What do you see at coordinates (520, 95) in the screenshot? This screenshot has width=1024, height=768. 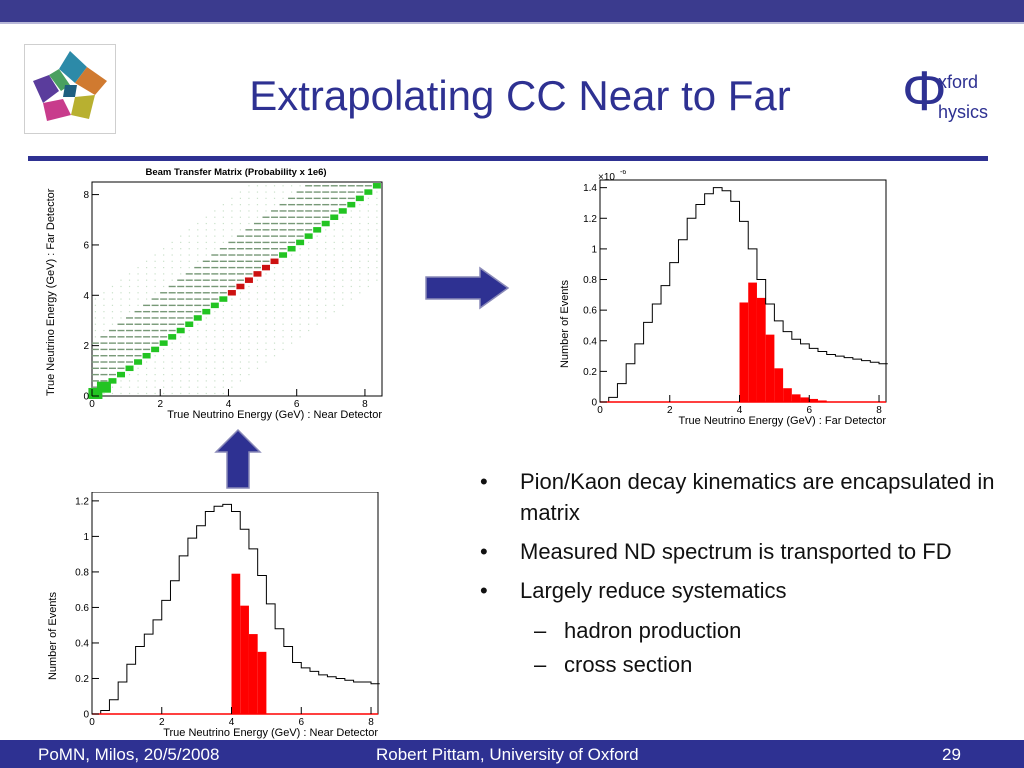 I see `slide-title: Extrapolating CC Near to Far` at bounding box center [520, 95].